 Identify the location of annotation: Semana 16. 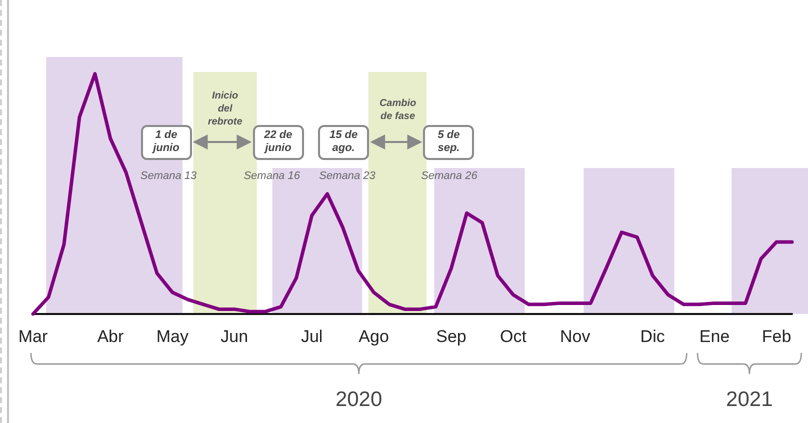
(271, 176).